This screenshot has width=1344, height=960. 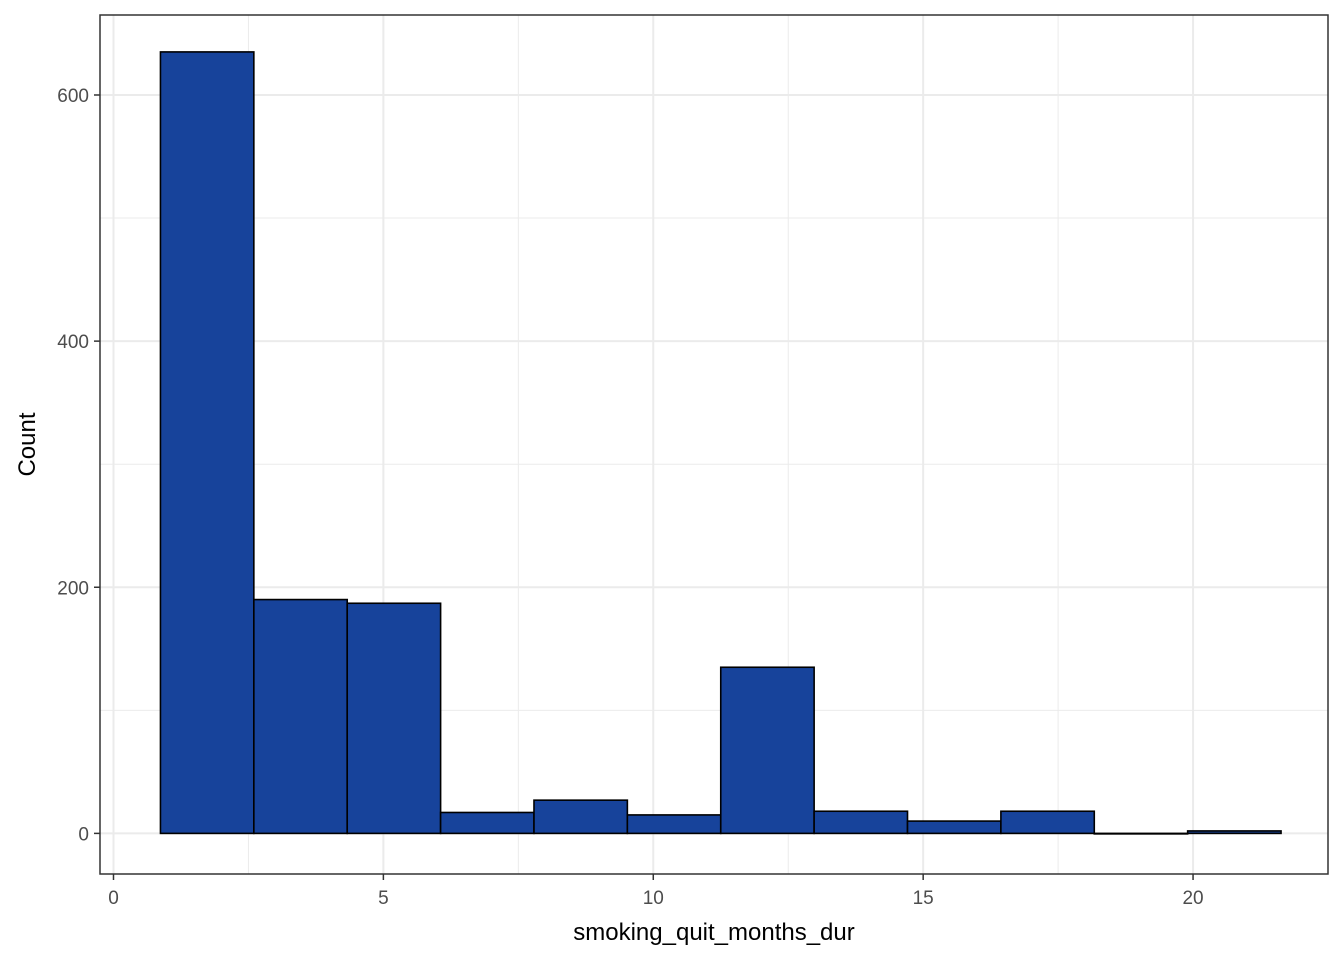 I want to click on x-axis-title: smoking_quit_months_dur, so click(x=714, y=932).